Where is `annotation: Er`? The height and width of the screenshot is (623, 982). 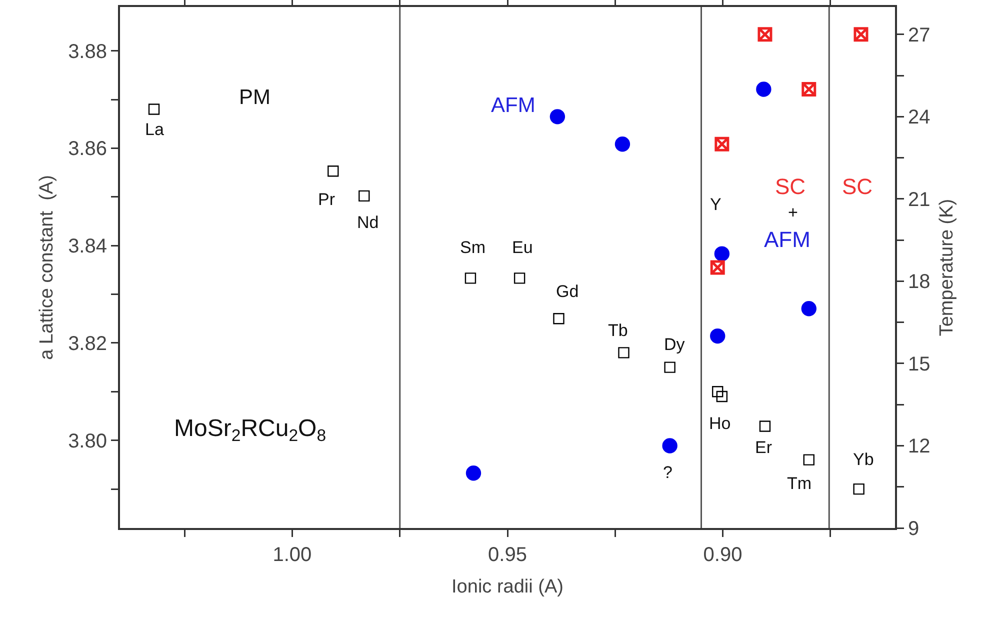
annotation: Er is located at coordinates (763, 447).